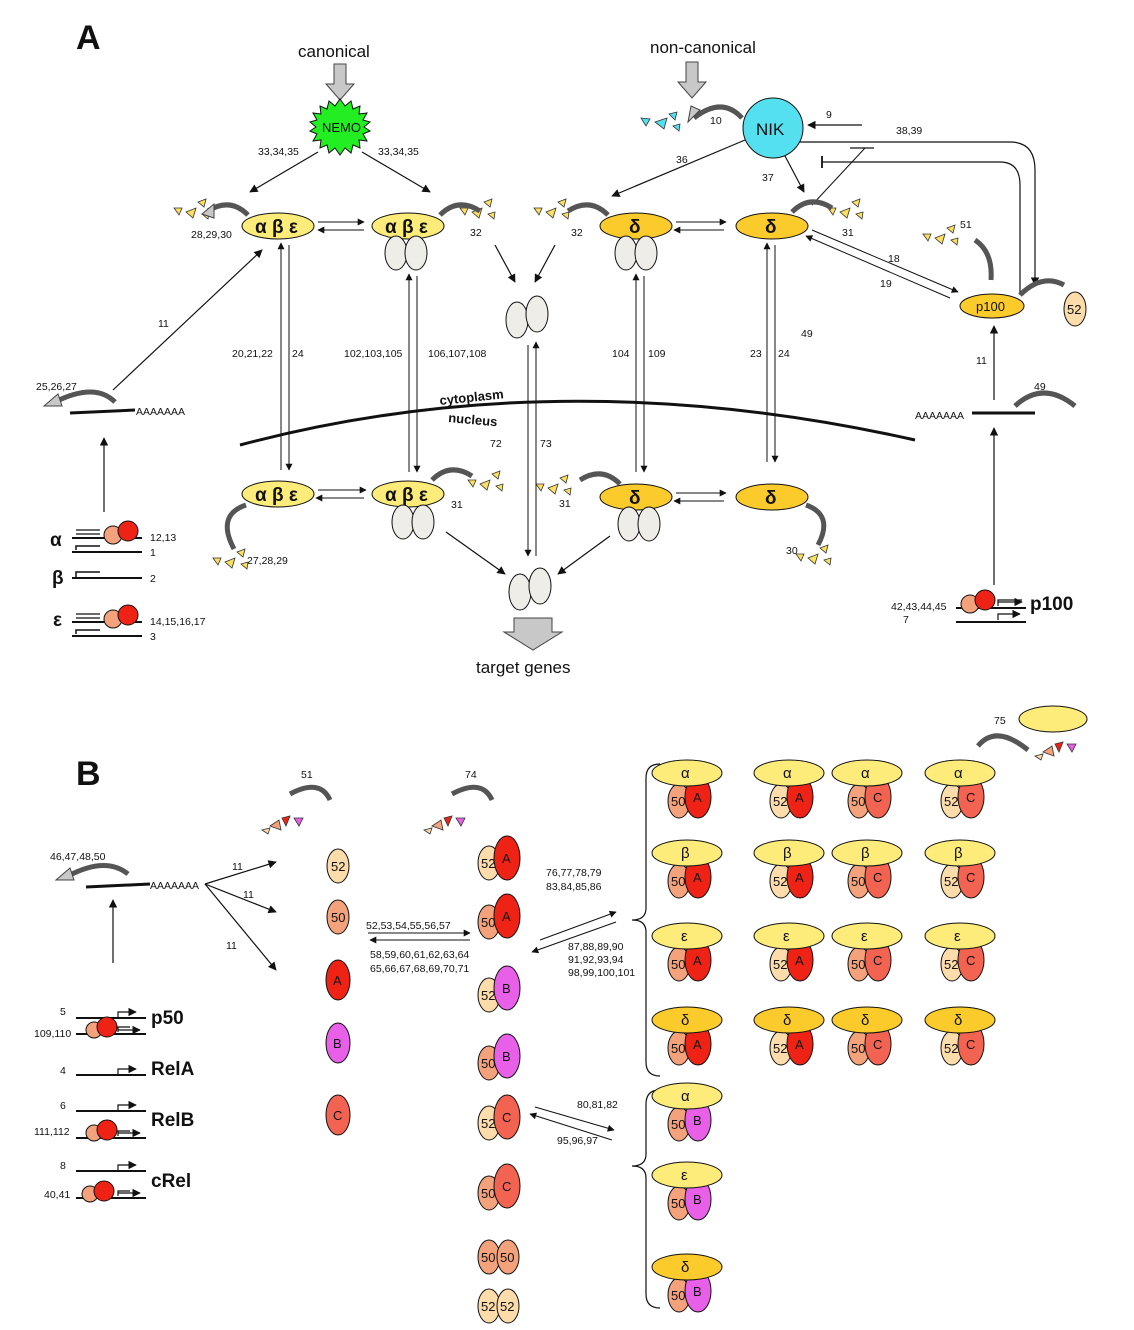  Describe the element at coordinates (506, 1056) in the screenshot. I see `dimer-50-b-right: B` at that location.